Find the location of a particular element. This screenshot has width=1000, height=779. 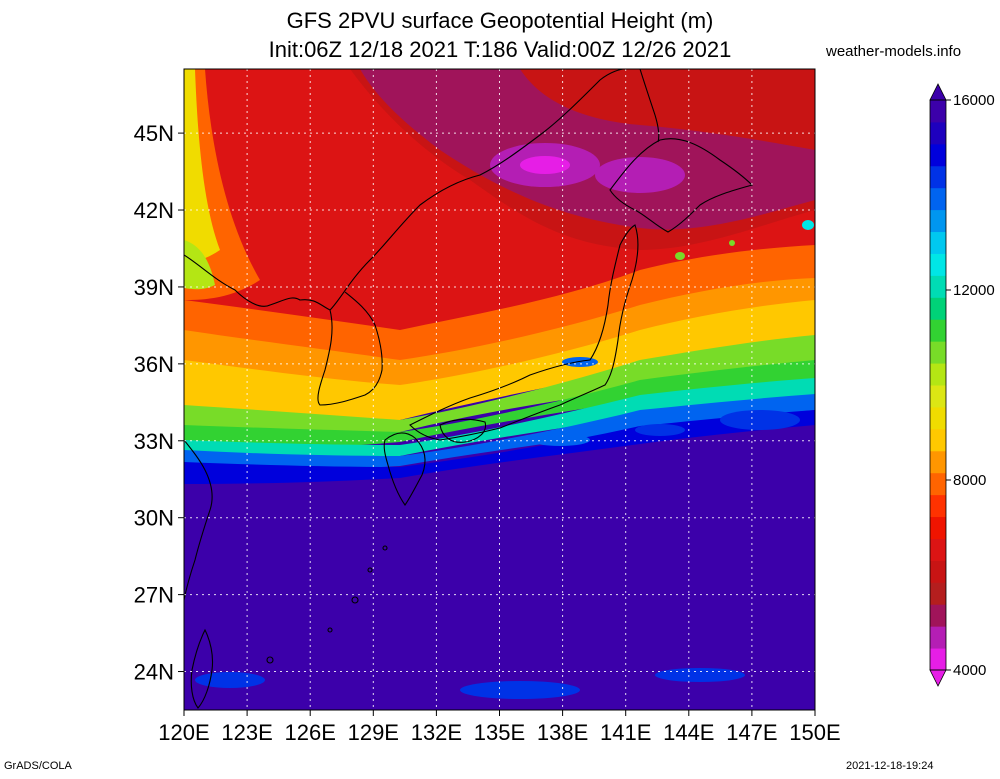

latitude-axis: 24N 27N 30N 33N 36N 39N 42N 45N is located at coordinates (159, 403).